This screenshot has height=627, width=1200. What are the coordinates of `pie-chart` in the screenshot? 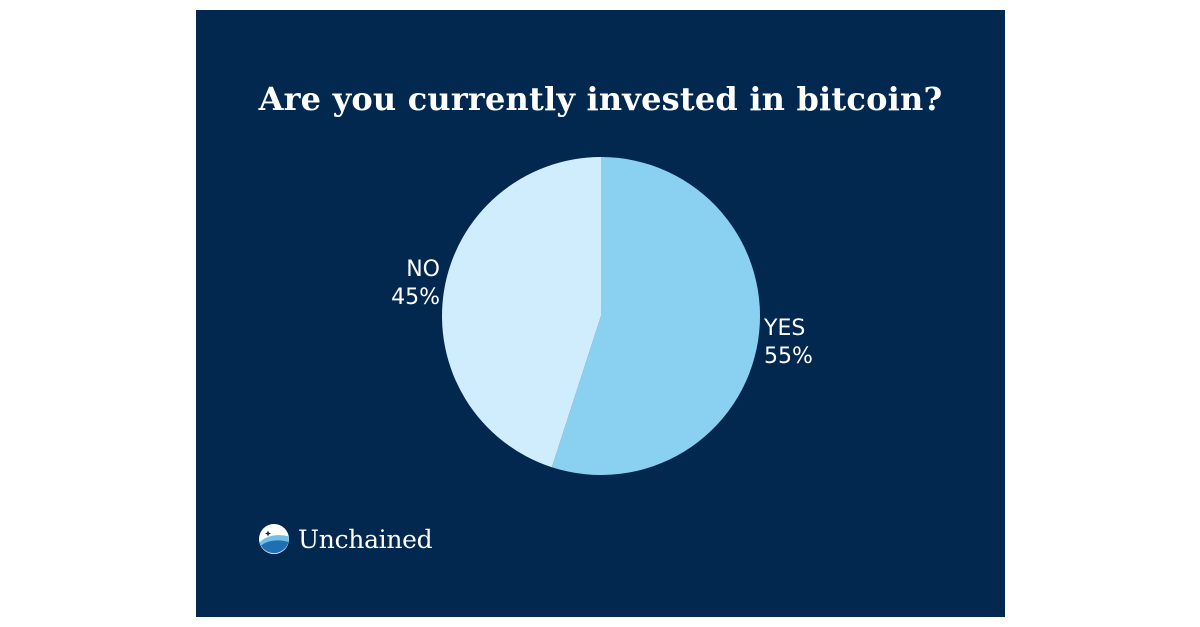 It's located at (600, 316).